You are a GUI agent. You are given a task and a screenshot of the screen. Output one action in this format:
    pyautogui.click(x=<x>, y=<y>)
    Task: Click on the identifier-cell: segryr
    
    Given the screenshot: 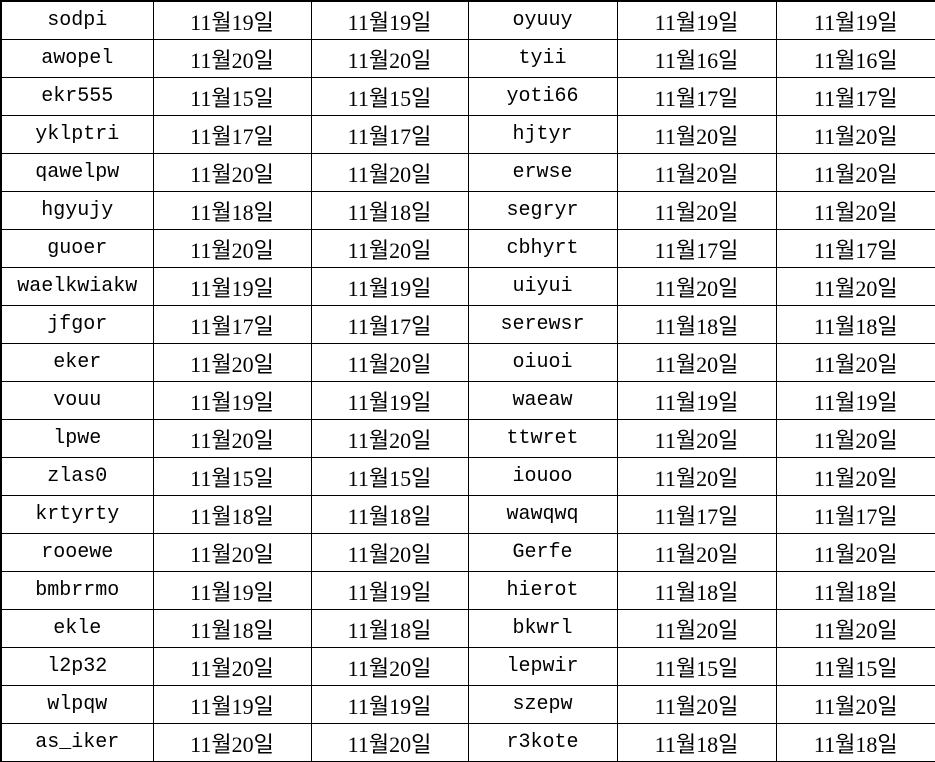 What is the action you would take?
    pyautogui.click(x=542, y=210)
    